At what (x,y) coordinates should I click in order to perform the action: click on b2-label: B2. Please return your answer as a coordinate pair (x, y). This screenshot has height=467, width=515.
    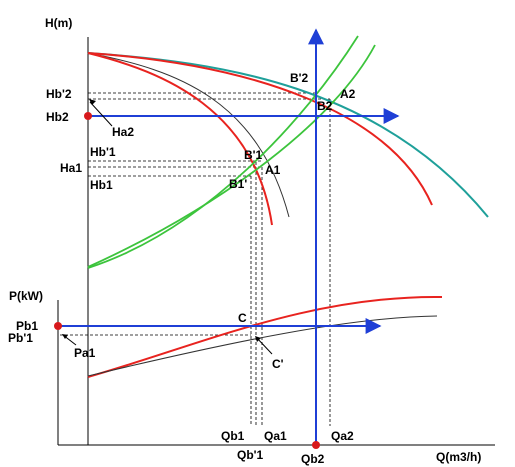
    Looking at the image, I should click on (325, 106).